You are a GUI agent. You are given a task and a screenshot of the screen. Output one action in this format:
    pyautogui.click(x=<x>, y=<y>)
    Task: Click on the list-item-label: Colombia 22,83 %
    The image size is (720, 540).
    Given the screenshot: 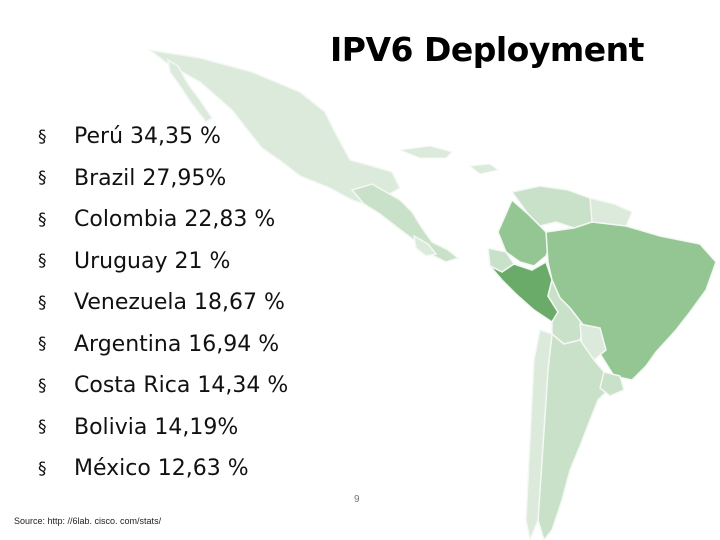 What is the action you would take?
    pyautogui.click(x=175, y=220)
    